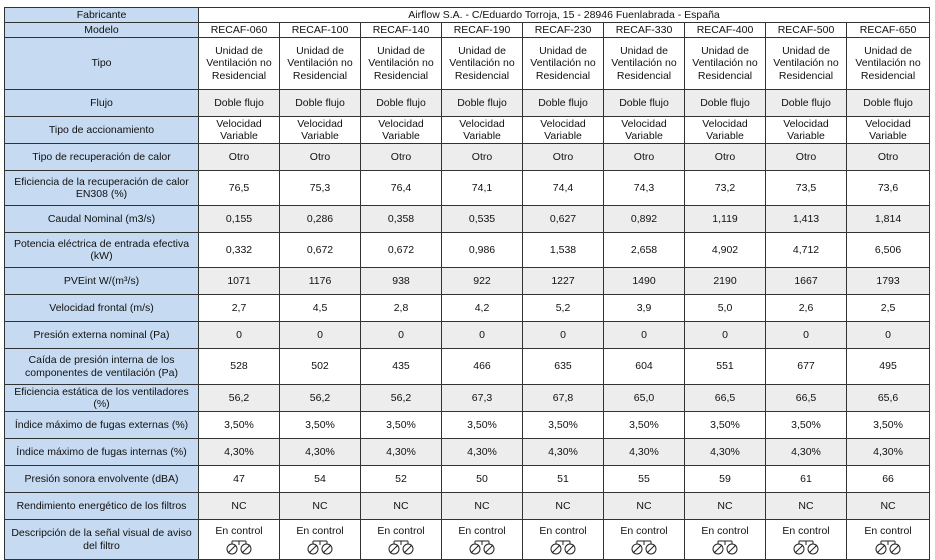  What do you see at coordinates (320, 308) in the screenshot?
I see `table-cell: 4,5` at bounding box center [320, 308].